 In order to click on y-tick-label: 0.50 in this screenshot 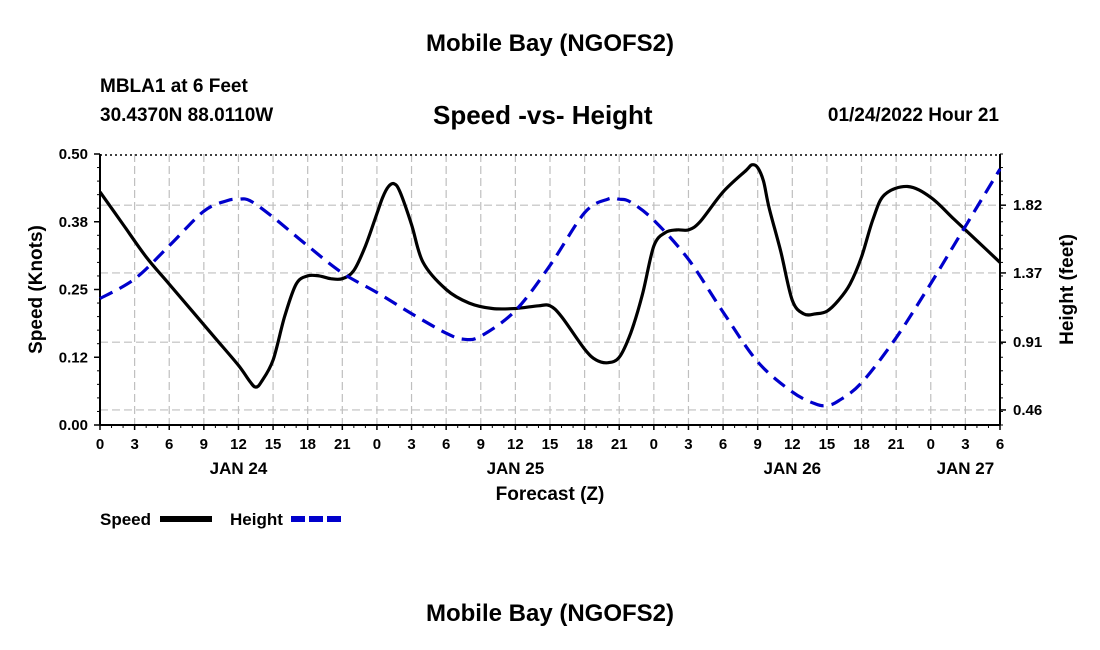, I will do `click(73, 154)`.